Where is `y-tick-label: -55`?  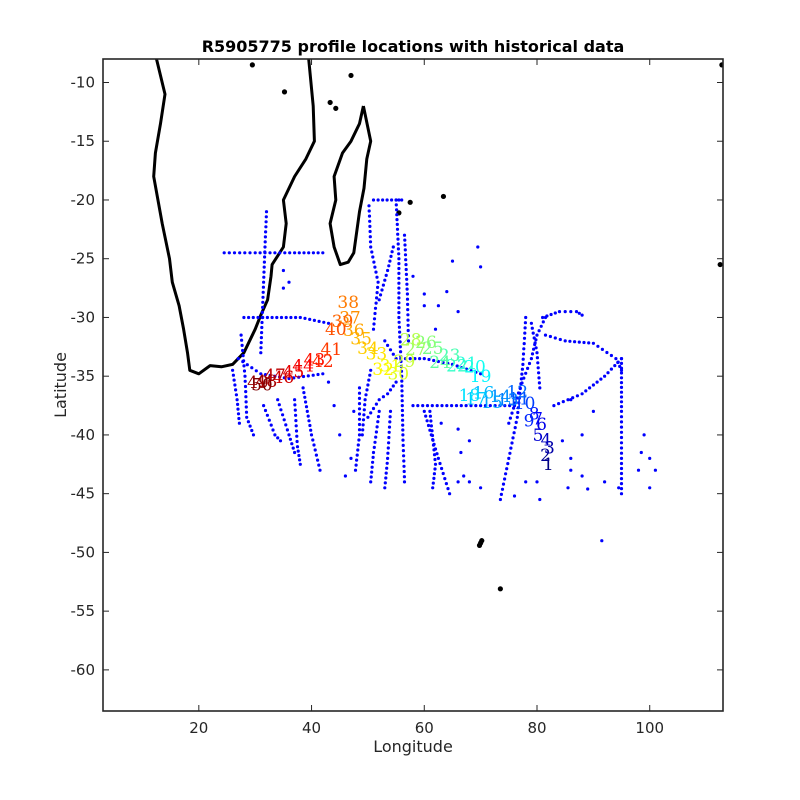
y-tick-label: -55 is located at coordinates (83, 611).